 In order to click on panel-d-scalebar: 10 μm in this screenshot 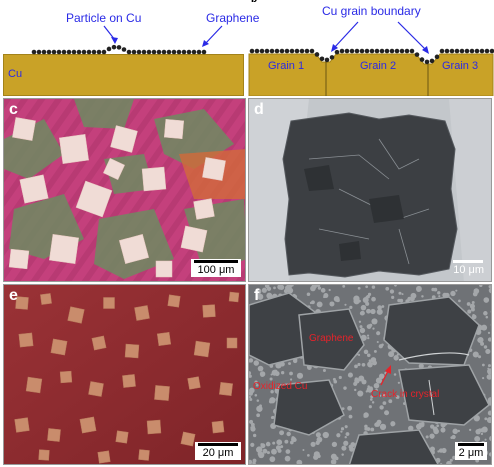, I will do `click(468, 268)`.